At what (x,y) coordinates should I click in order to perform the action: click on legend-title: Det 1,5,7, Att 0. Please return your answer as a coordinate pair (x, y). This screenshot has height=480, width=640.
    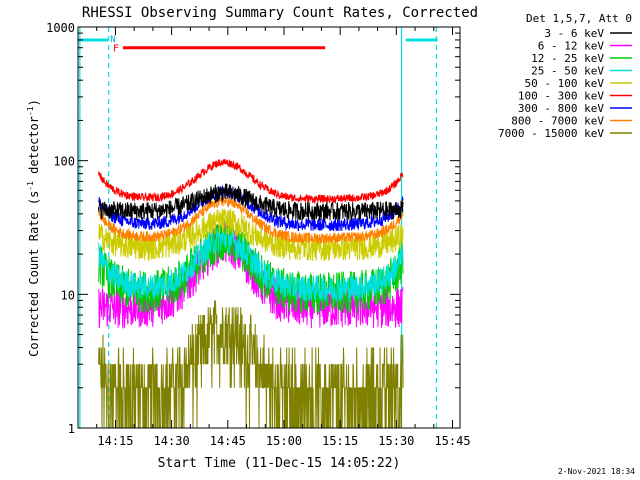
    Looking at the image, I should click on (579, 18).